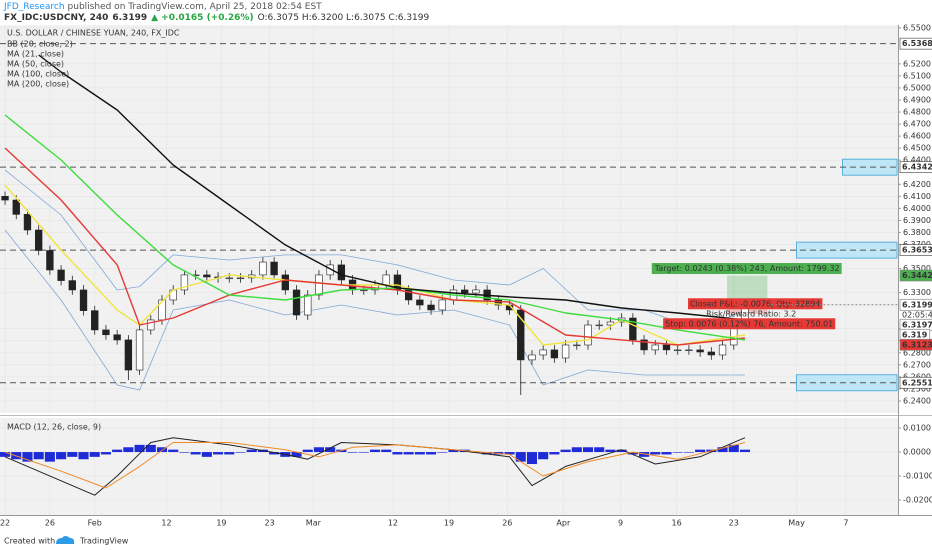  What do you see at coordinates (915, 334) in the screenshot?
I see `price-label: 6.319` at bounding box center [915, 334].